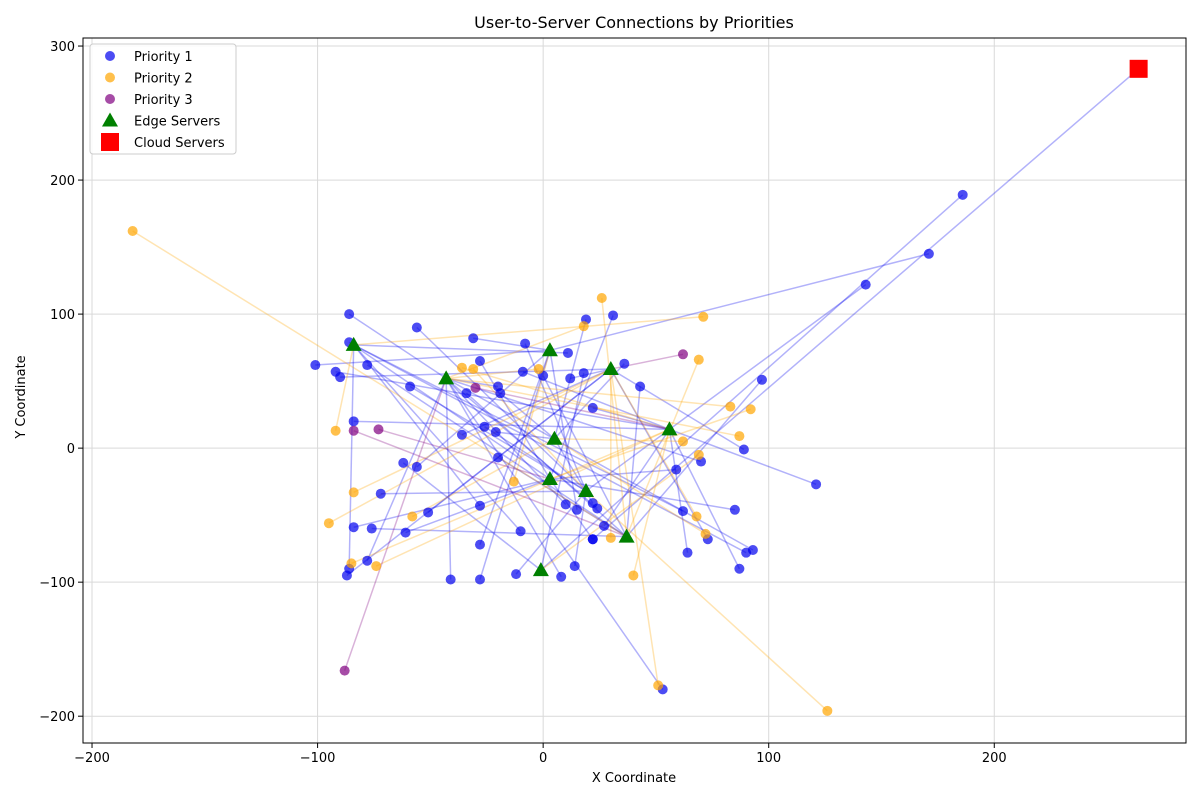 Image resolution: width=1200 pixels, height=800 pixels. I want to click on cloud-server-marker, so click(1138, 68).